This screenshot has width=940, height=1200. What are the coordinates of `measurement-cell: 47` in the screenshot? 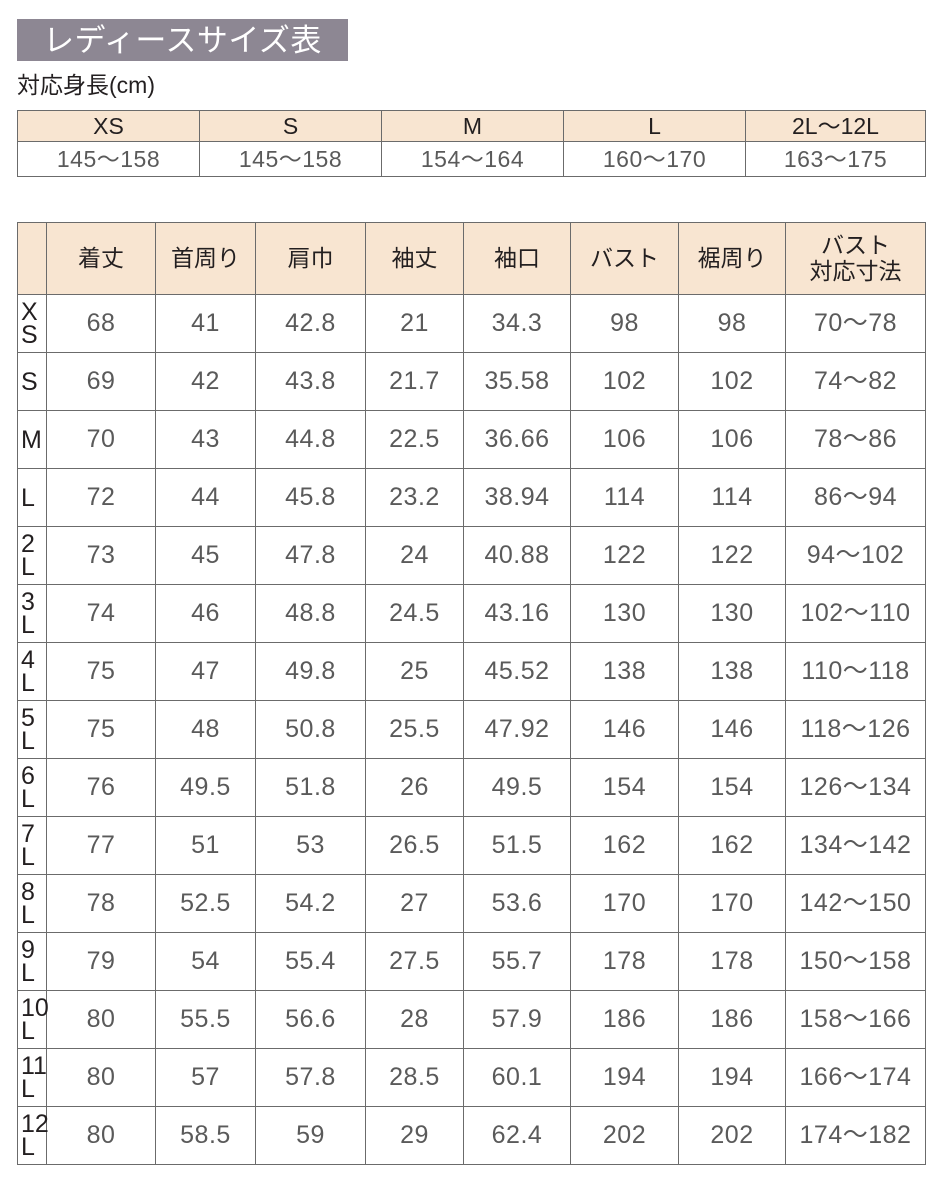 It's located at (205, 671).